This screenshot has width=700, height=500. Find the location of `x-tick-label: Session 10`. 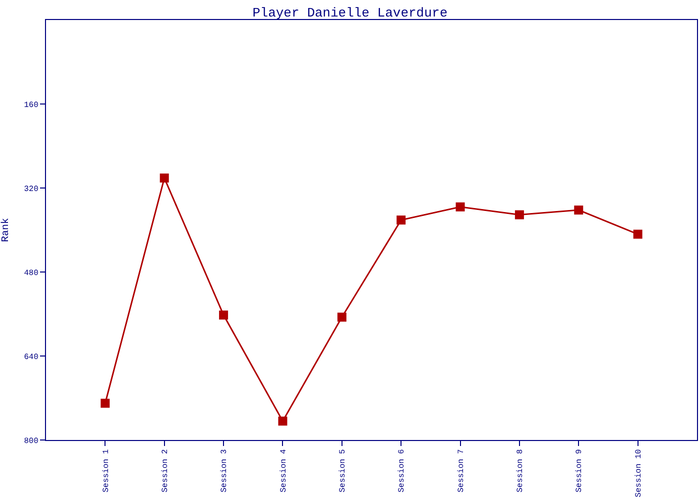

x-tick-label: Session 10 is located at coordinates (639, 473).